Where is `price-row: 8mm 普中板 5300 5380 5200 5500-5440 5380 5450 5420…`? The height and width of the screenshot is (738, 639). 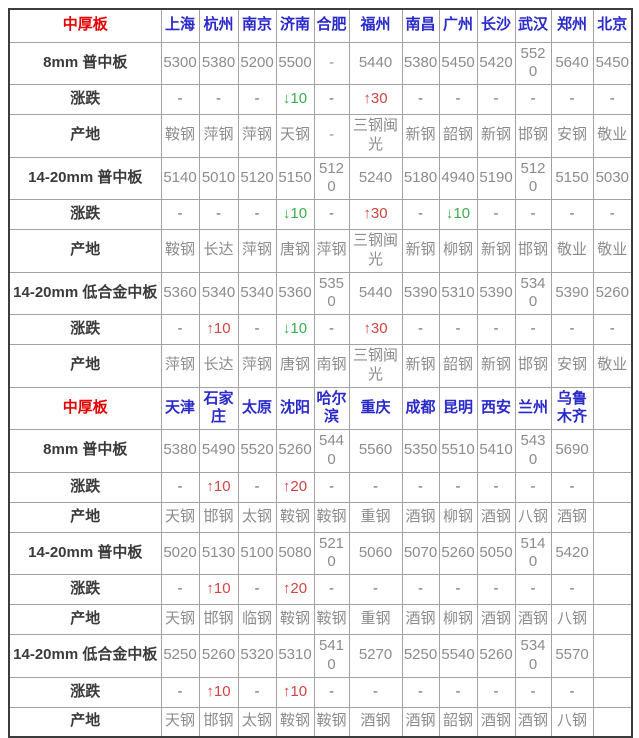
price-row: 8mm 普中板 5300 5380 5200 5500-5440 5380 5450 5420… is located at coordinates (320, 63).